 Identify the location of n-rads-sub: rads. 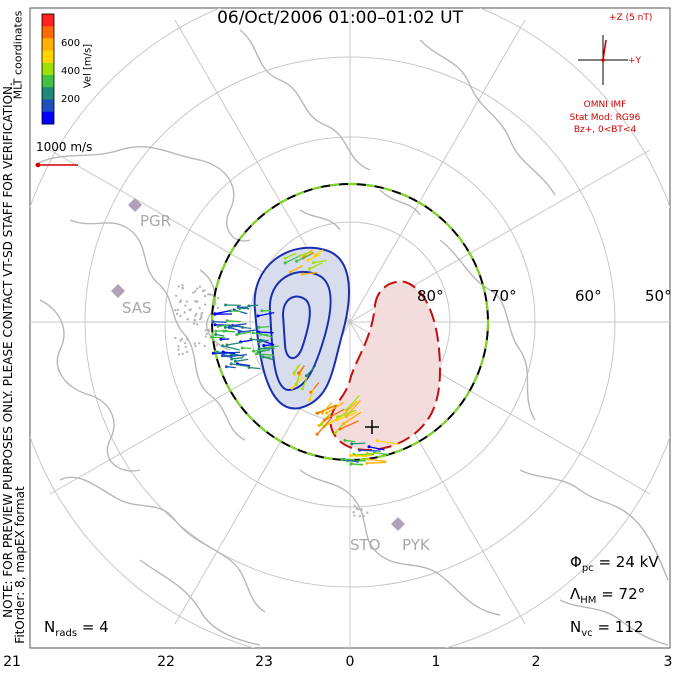
(66, 633).